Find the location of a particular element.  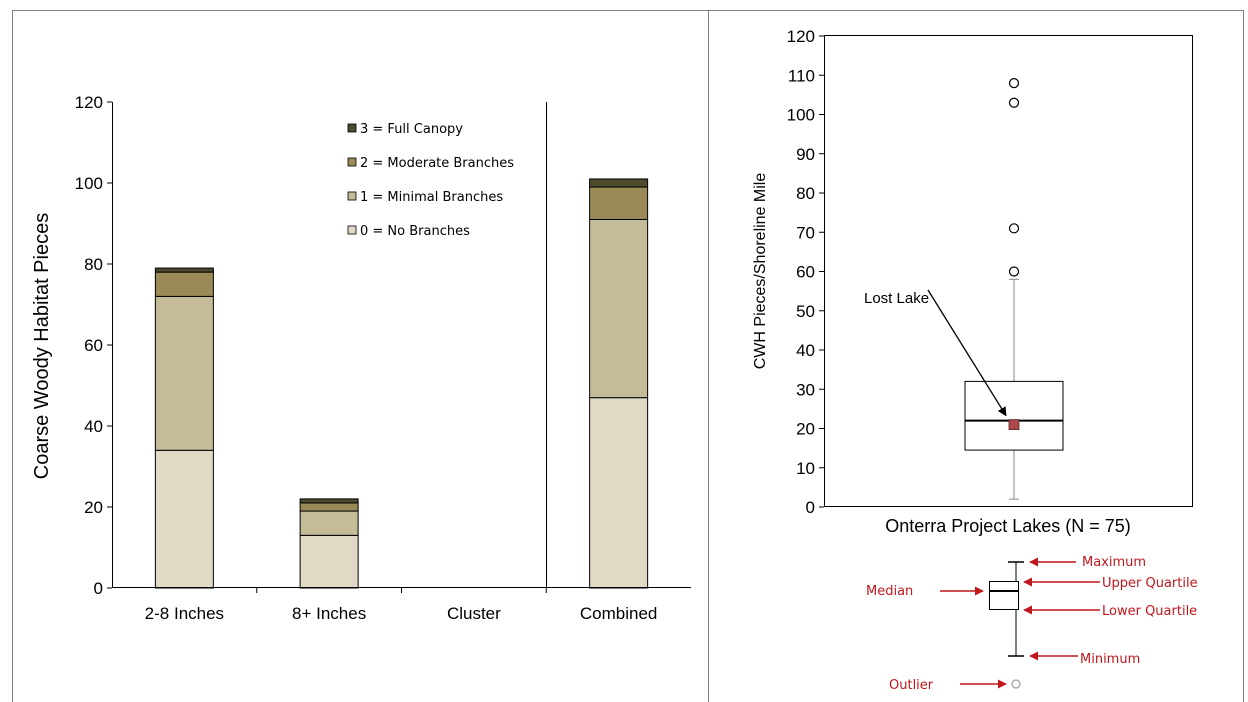

box-plot-y-axis-label: CWH Pieces/Shoreline Mile is located at coordinates (760, 271).